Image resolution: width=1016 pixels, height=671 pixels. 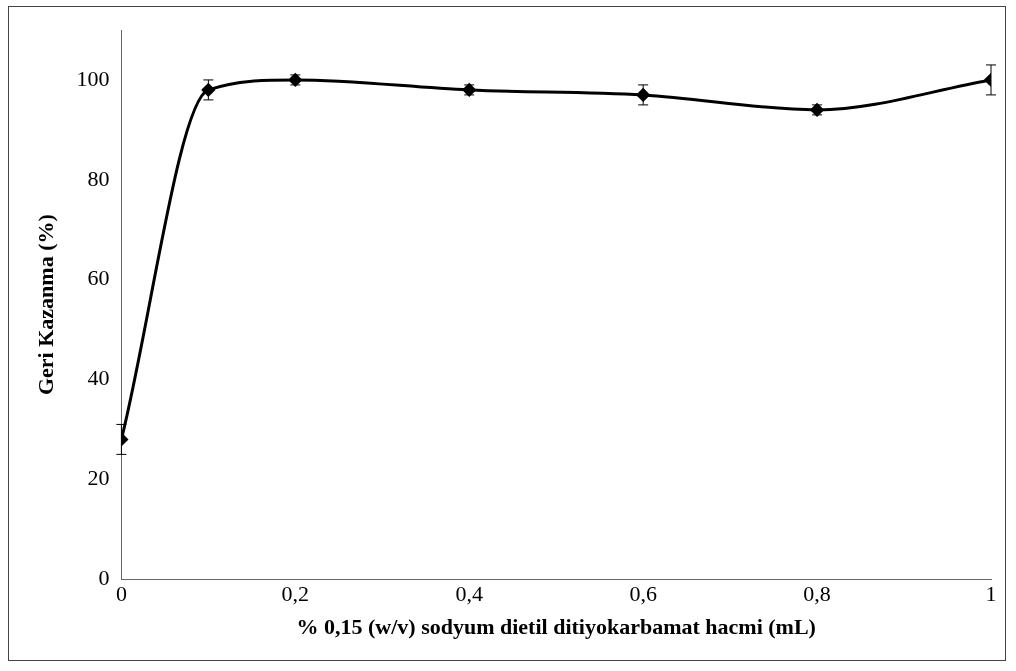 I want to click on x-tick-label: 0,8, so click(x=817, y=594).